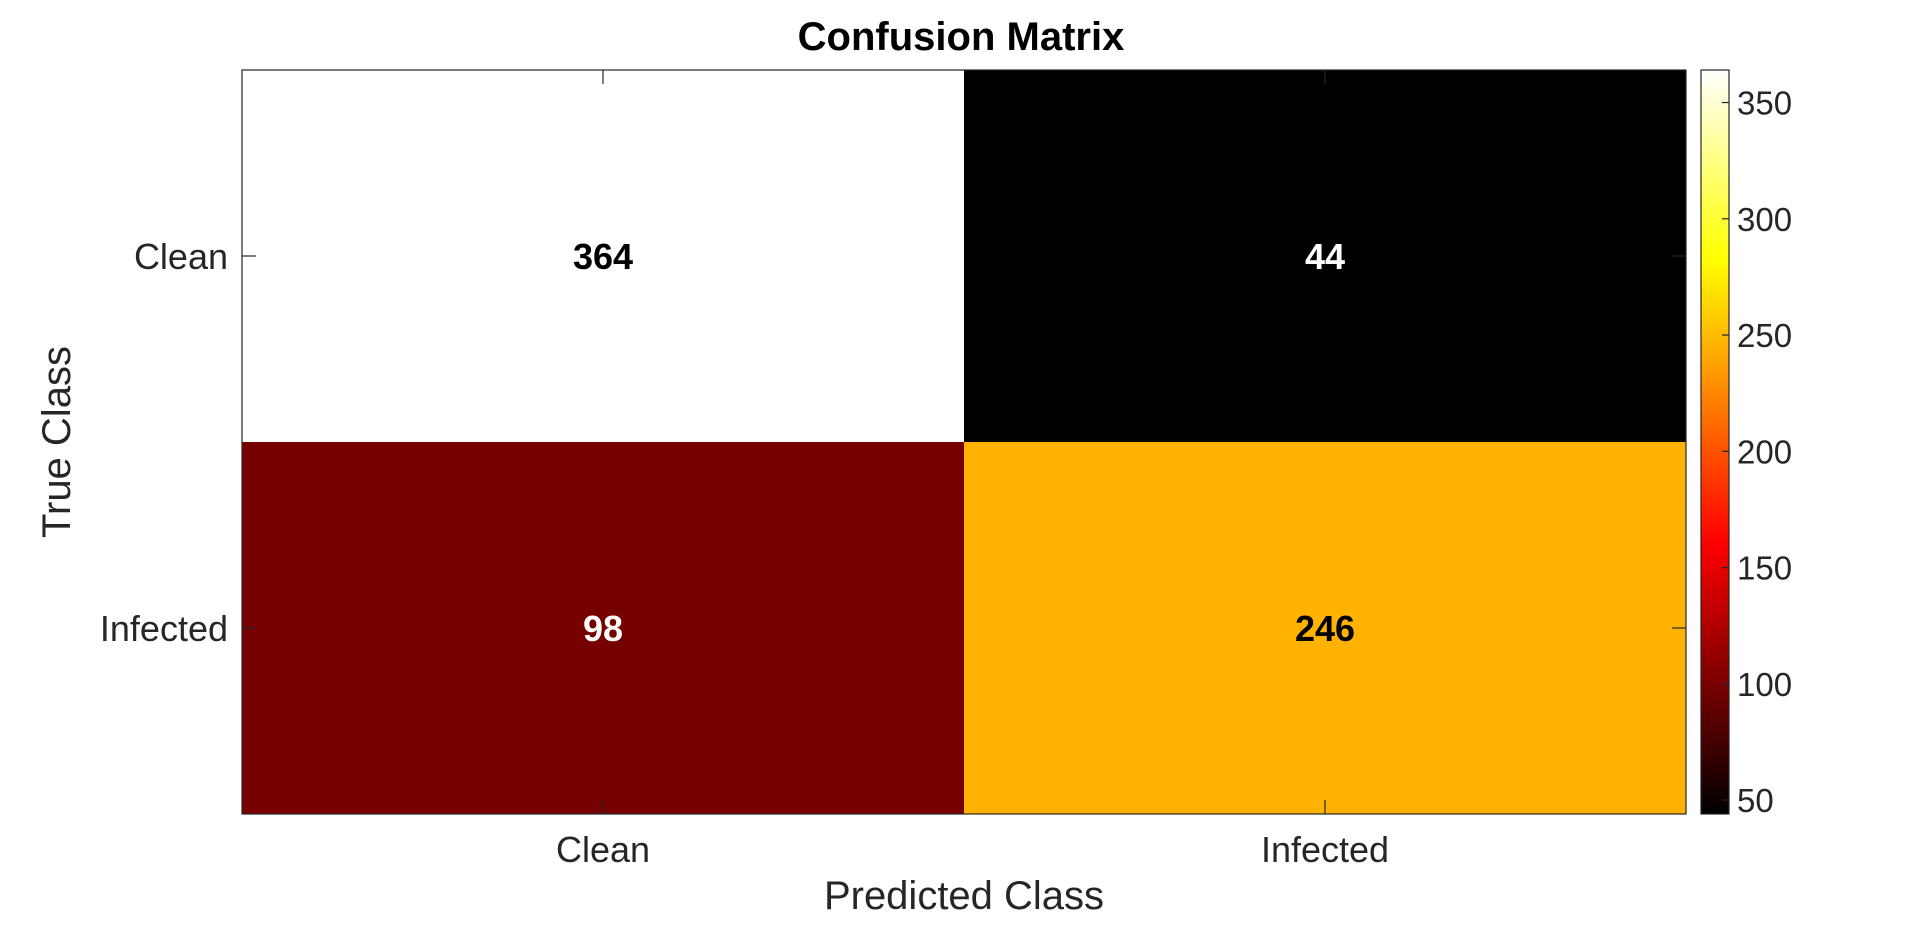  Describe the element at coordinates (961, 37) in the screenshot. I see `chart-title: Confusion Matrix` at that location.